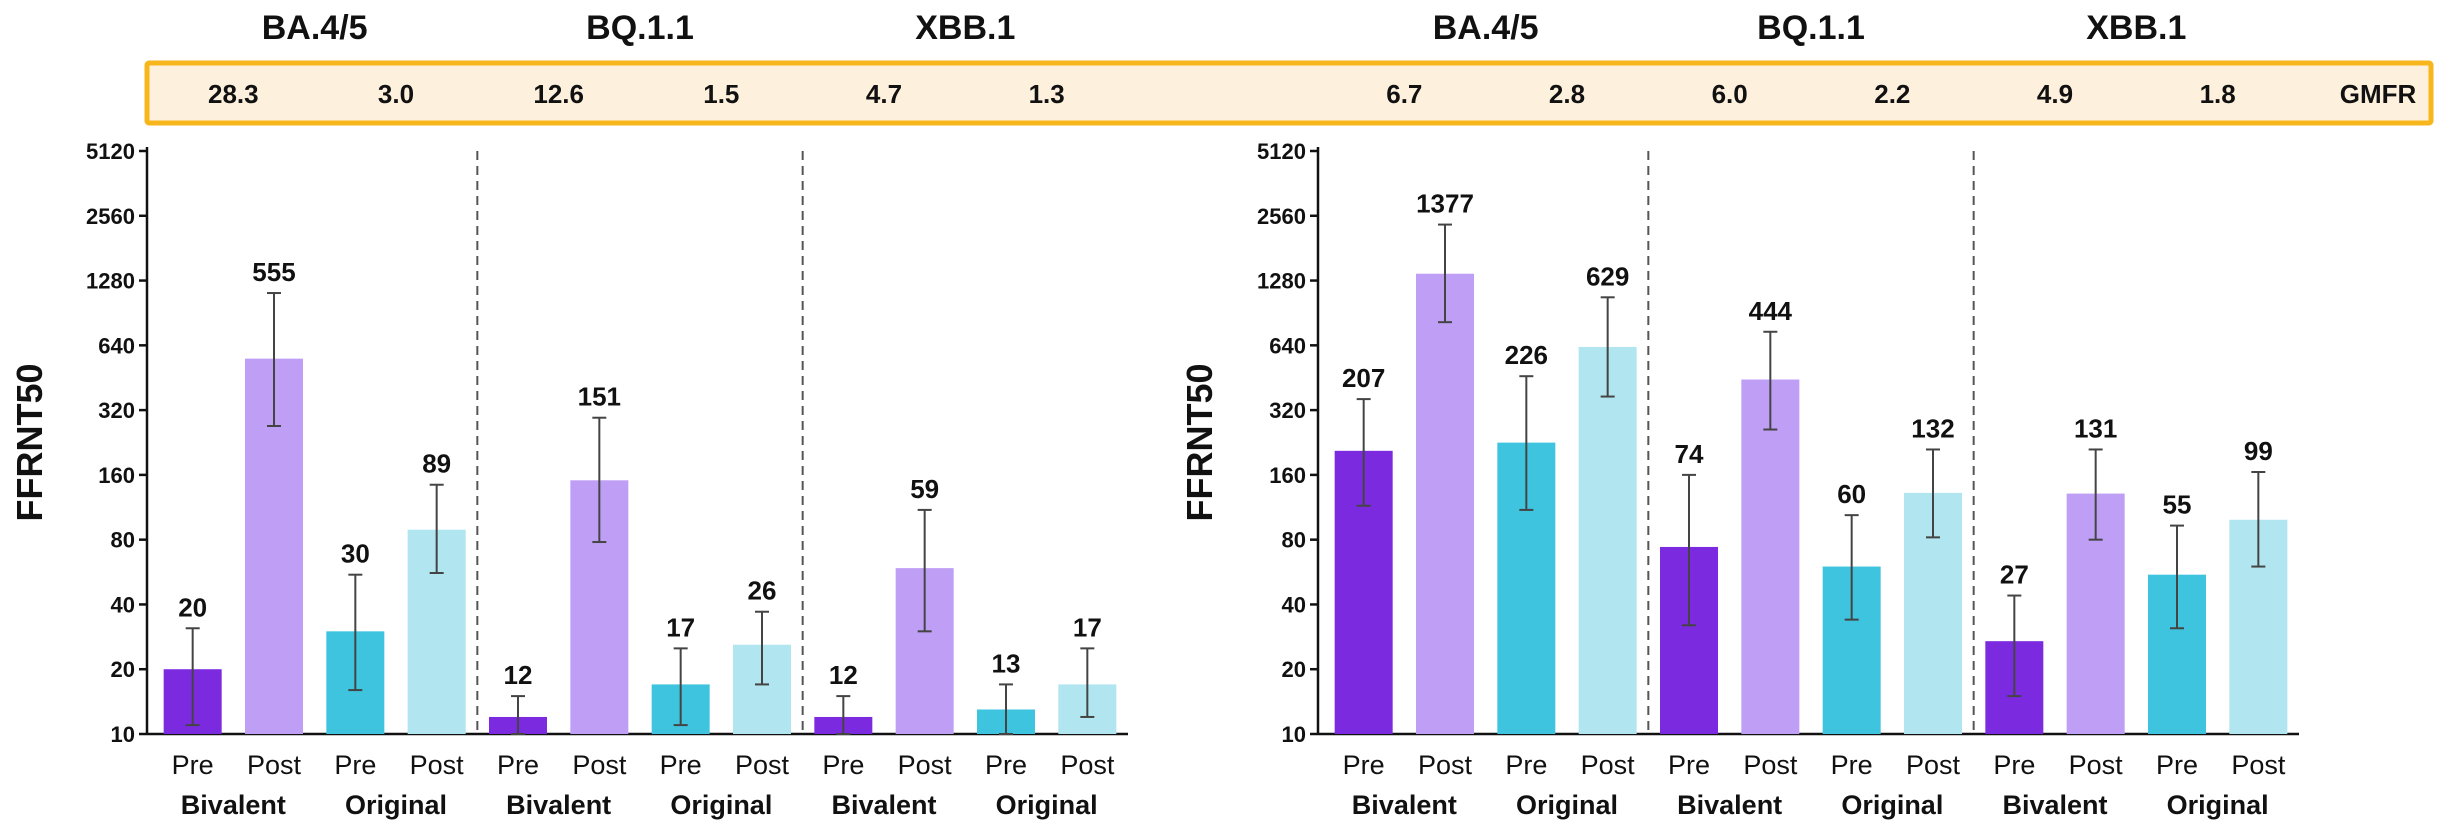 This screenshot has height=821, width=2446. Describe the element at coordinates (884, 94) in the screenshot. I see `gmfr-value: 4.7` at that location.